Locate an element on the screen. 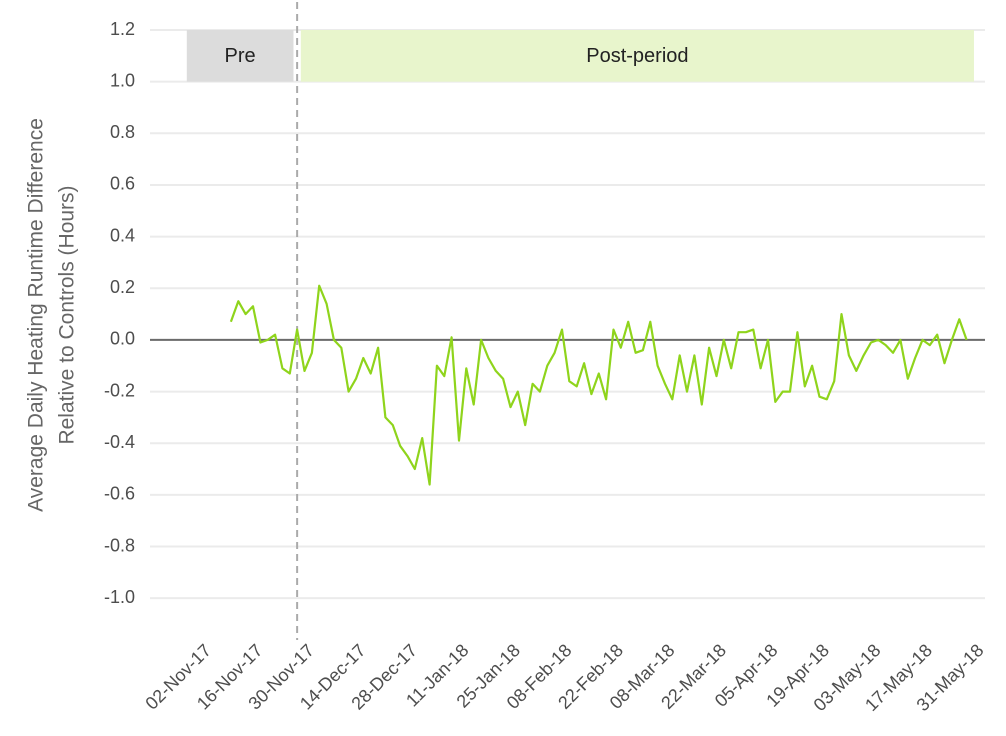 The image size is (1006, 736). y-tick-label: 0.6 is located at coordinates (122, 184).